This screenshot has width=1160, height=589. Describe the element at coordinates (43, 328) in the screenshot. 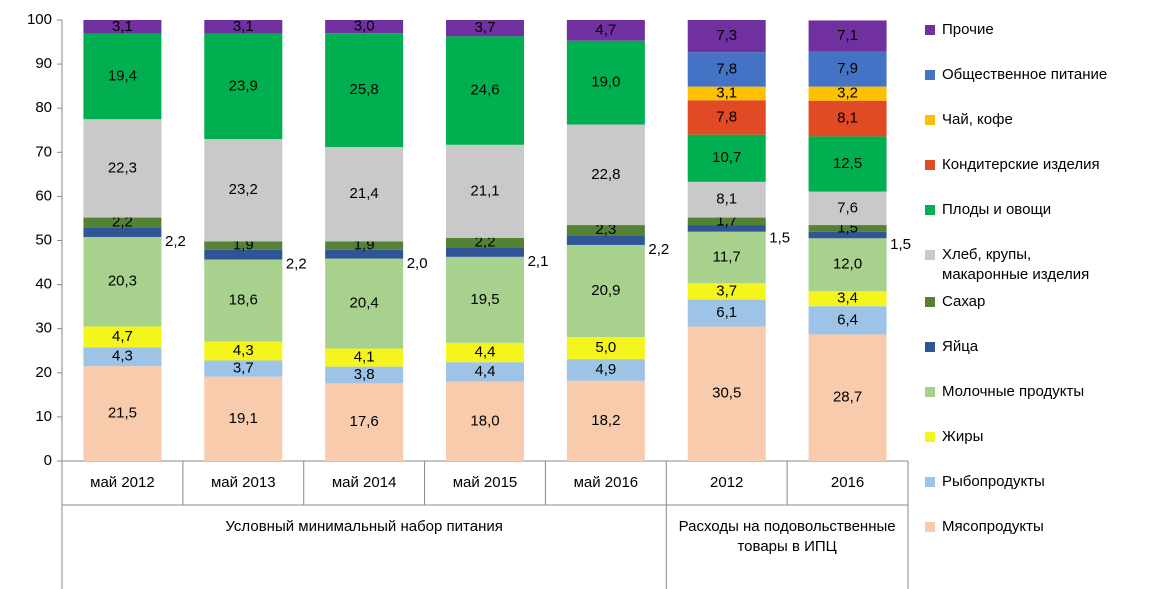

I see `y-tick-label: 30` at that location.